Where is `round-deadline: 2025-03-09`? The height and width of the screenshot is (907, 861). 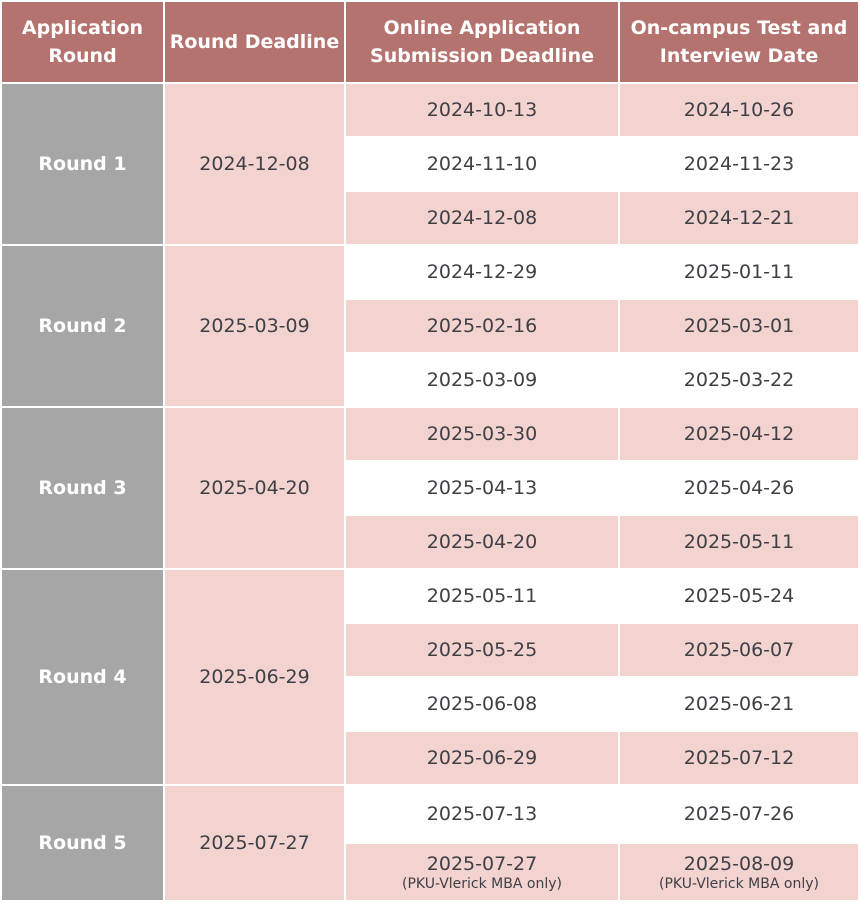 round-deadline: 2025-03-09 is located at coordinates (254, 326).